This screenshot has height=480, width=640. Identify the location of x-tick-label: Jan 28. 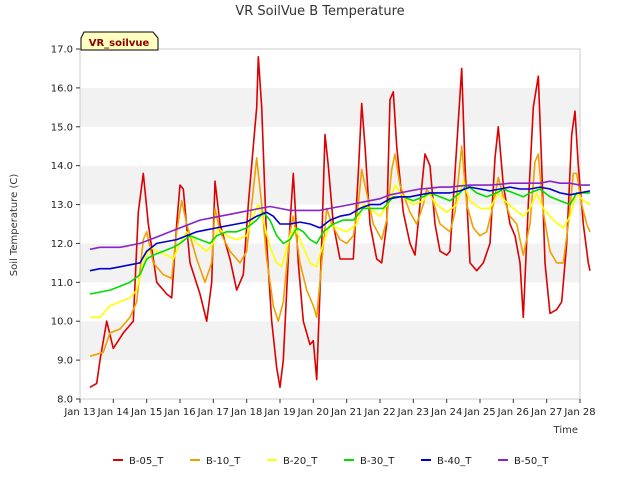
(579, 412).